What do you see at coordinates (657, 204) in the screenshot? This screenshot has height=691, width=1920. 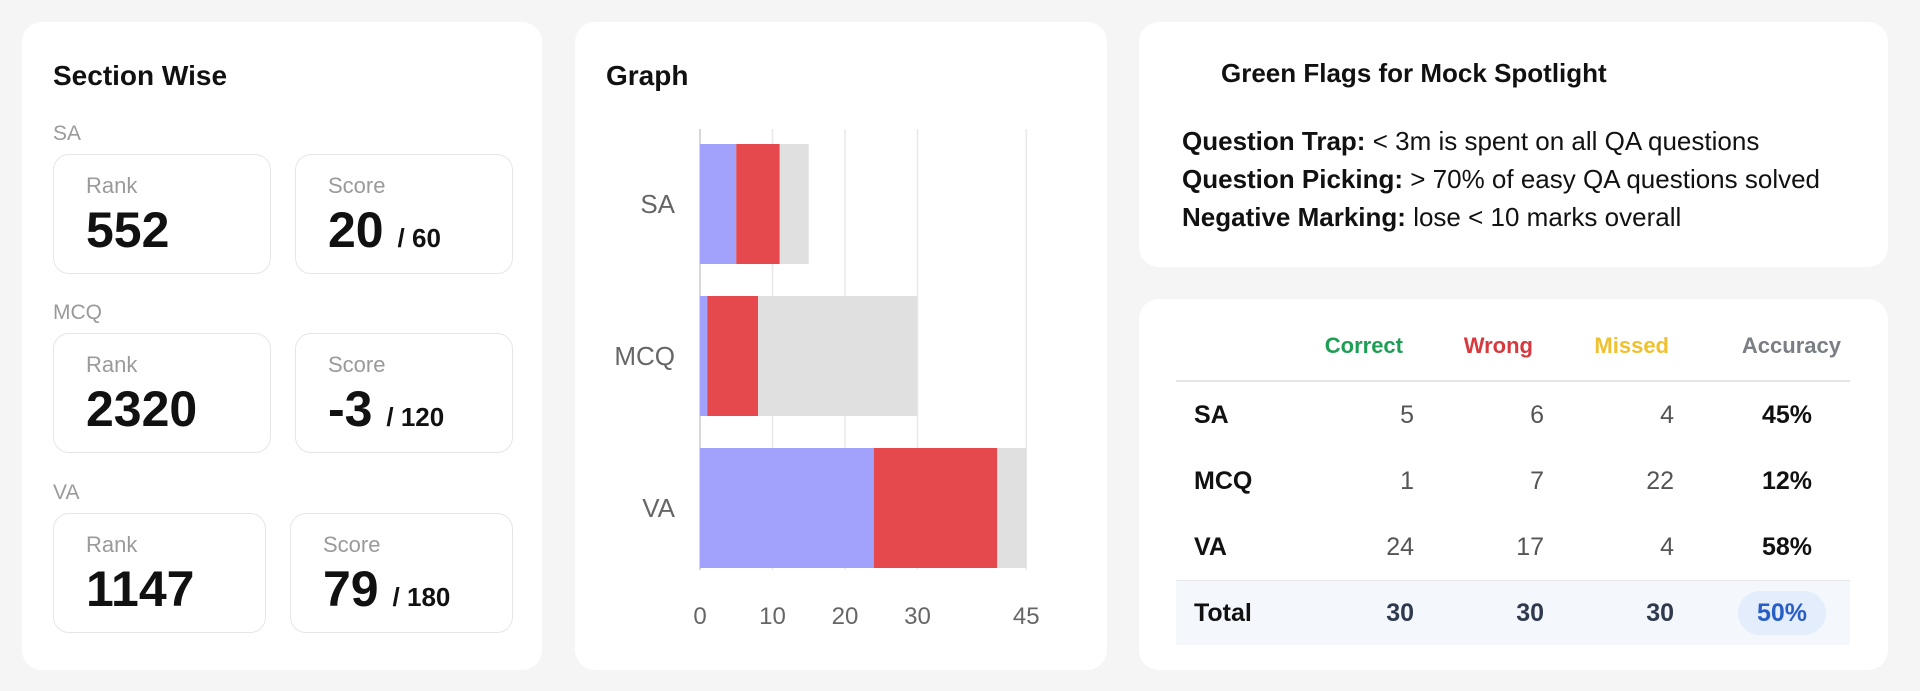 I see `category-label: SA` at bounding box center [657, 204].